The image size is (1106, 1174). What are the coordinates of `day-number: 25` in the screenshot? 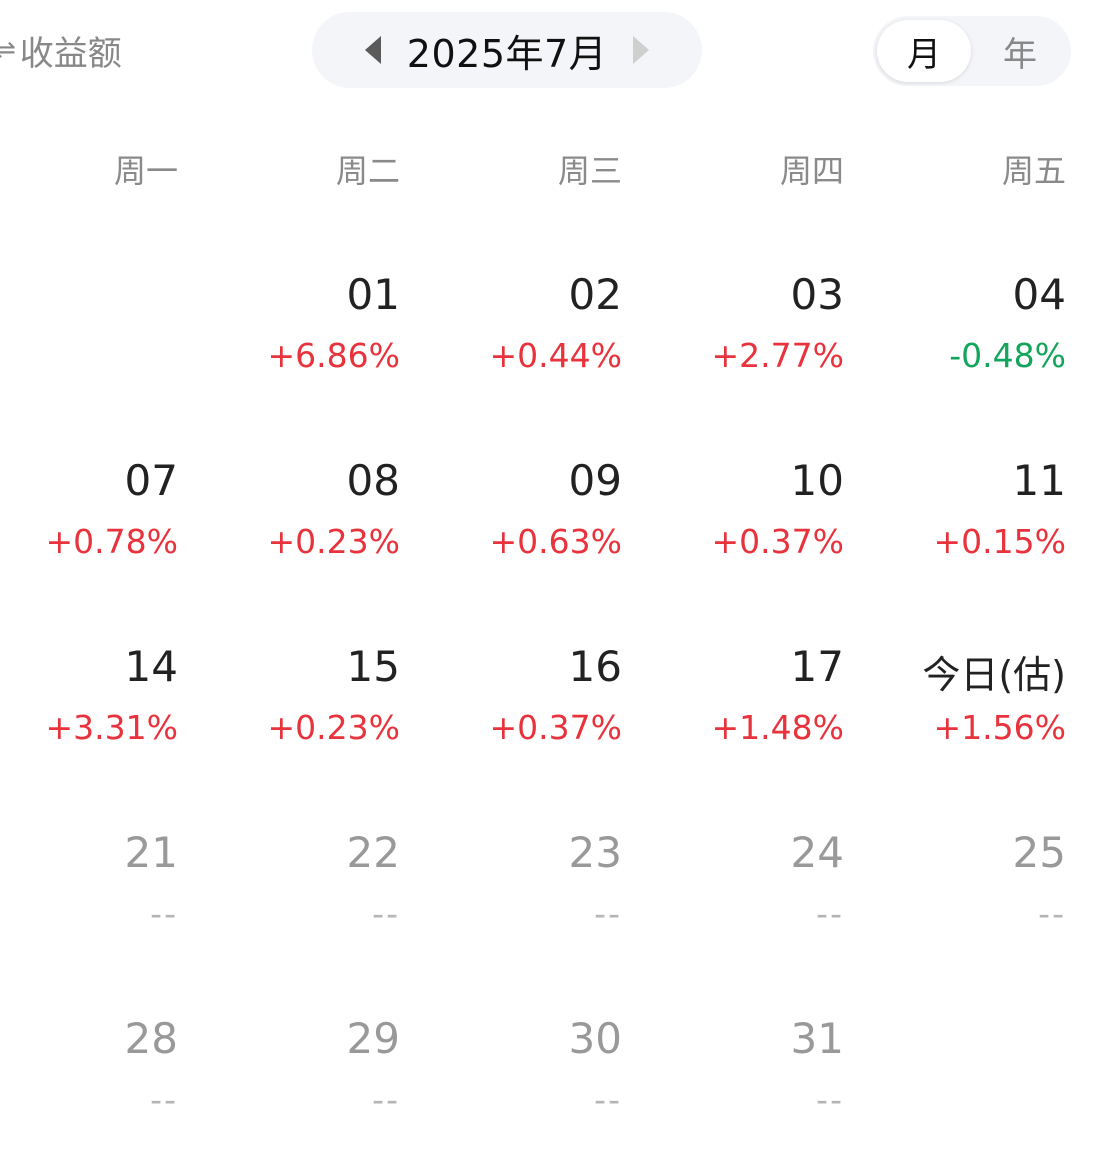 It's located at (1039, 852).